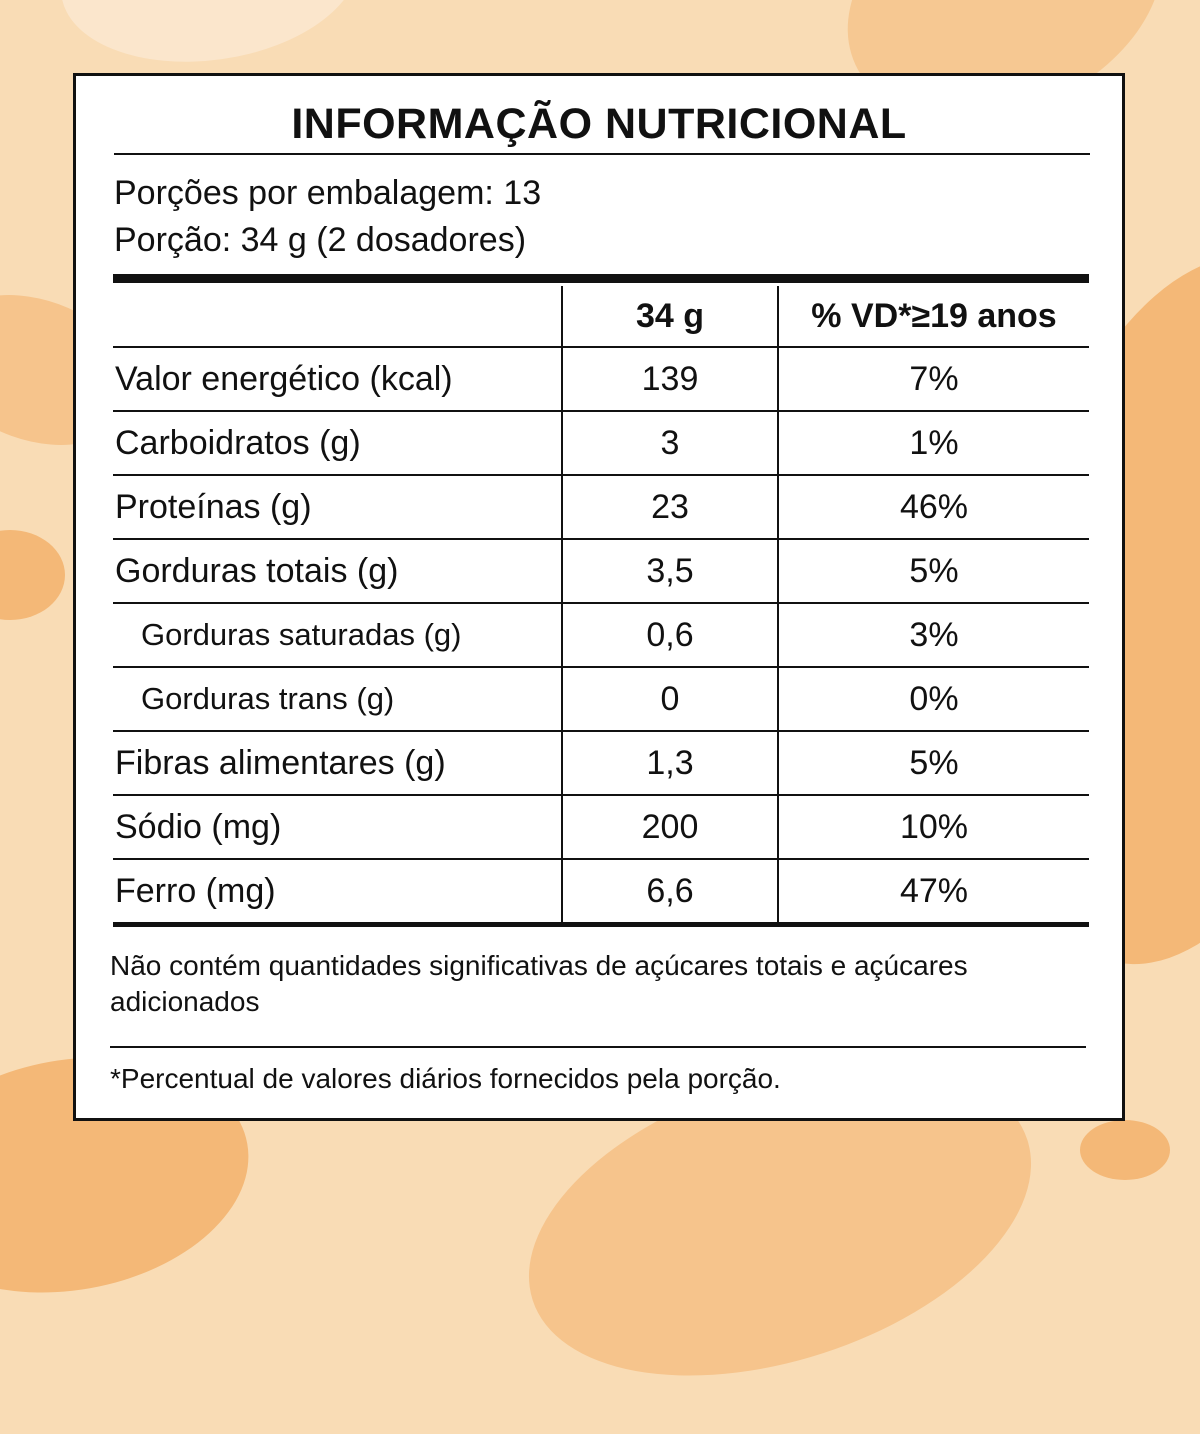 The width and height of the screenshot is (1200, 1434). I want to click on nutrient-dv: 47%, so click(933, 893).